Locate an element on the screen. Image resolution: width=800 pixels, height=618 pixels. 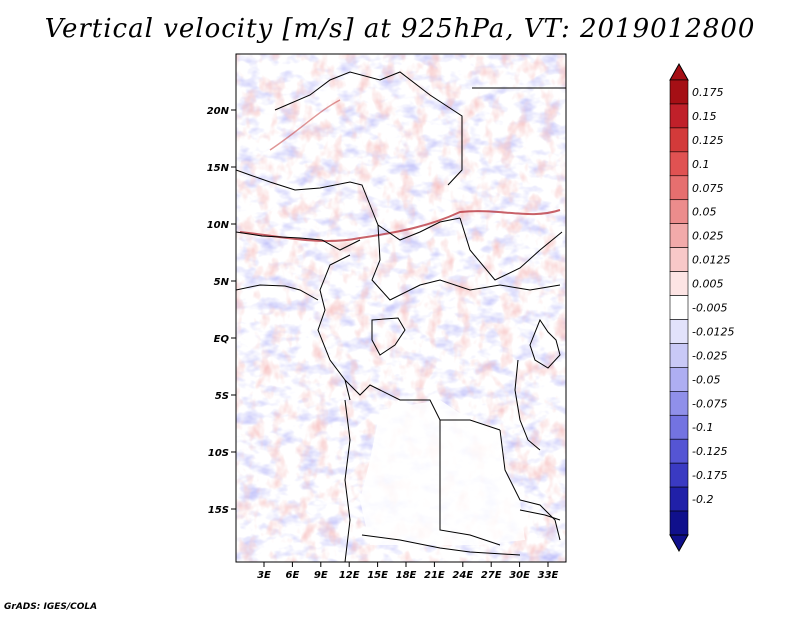
lat-tick-label: 15N is located at coordinates (218, 168).